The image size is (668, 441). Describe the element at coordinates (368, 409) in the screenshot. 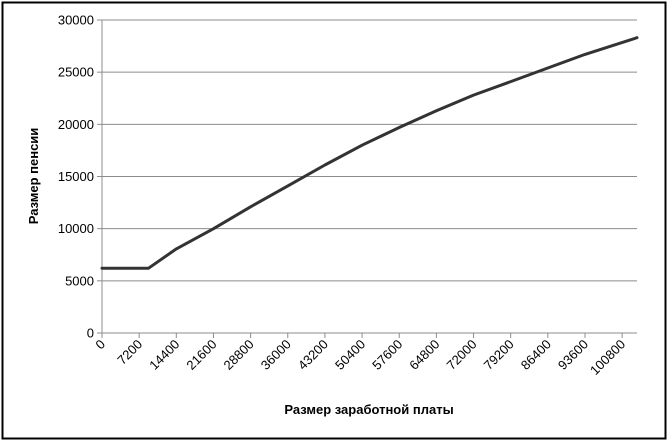

I see `x-axis-title: Размер заработной платы` at that location.